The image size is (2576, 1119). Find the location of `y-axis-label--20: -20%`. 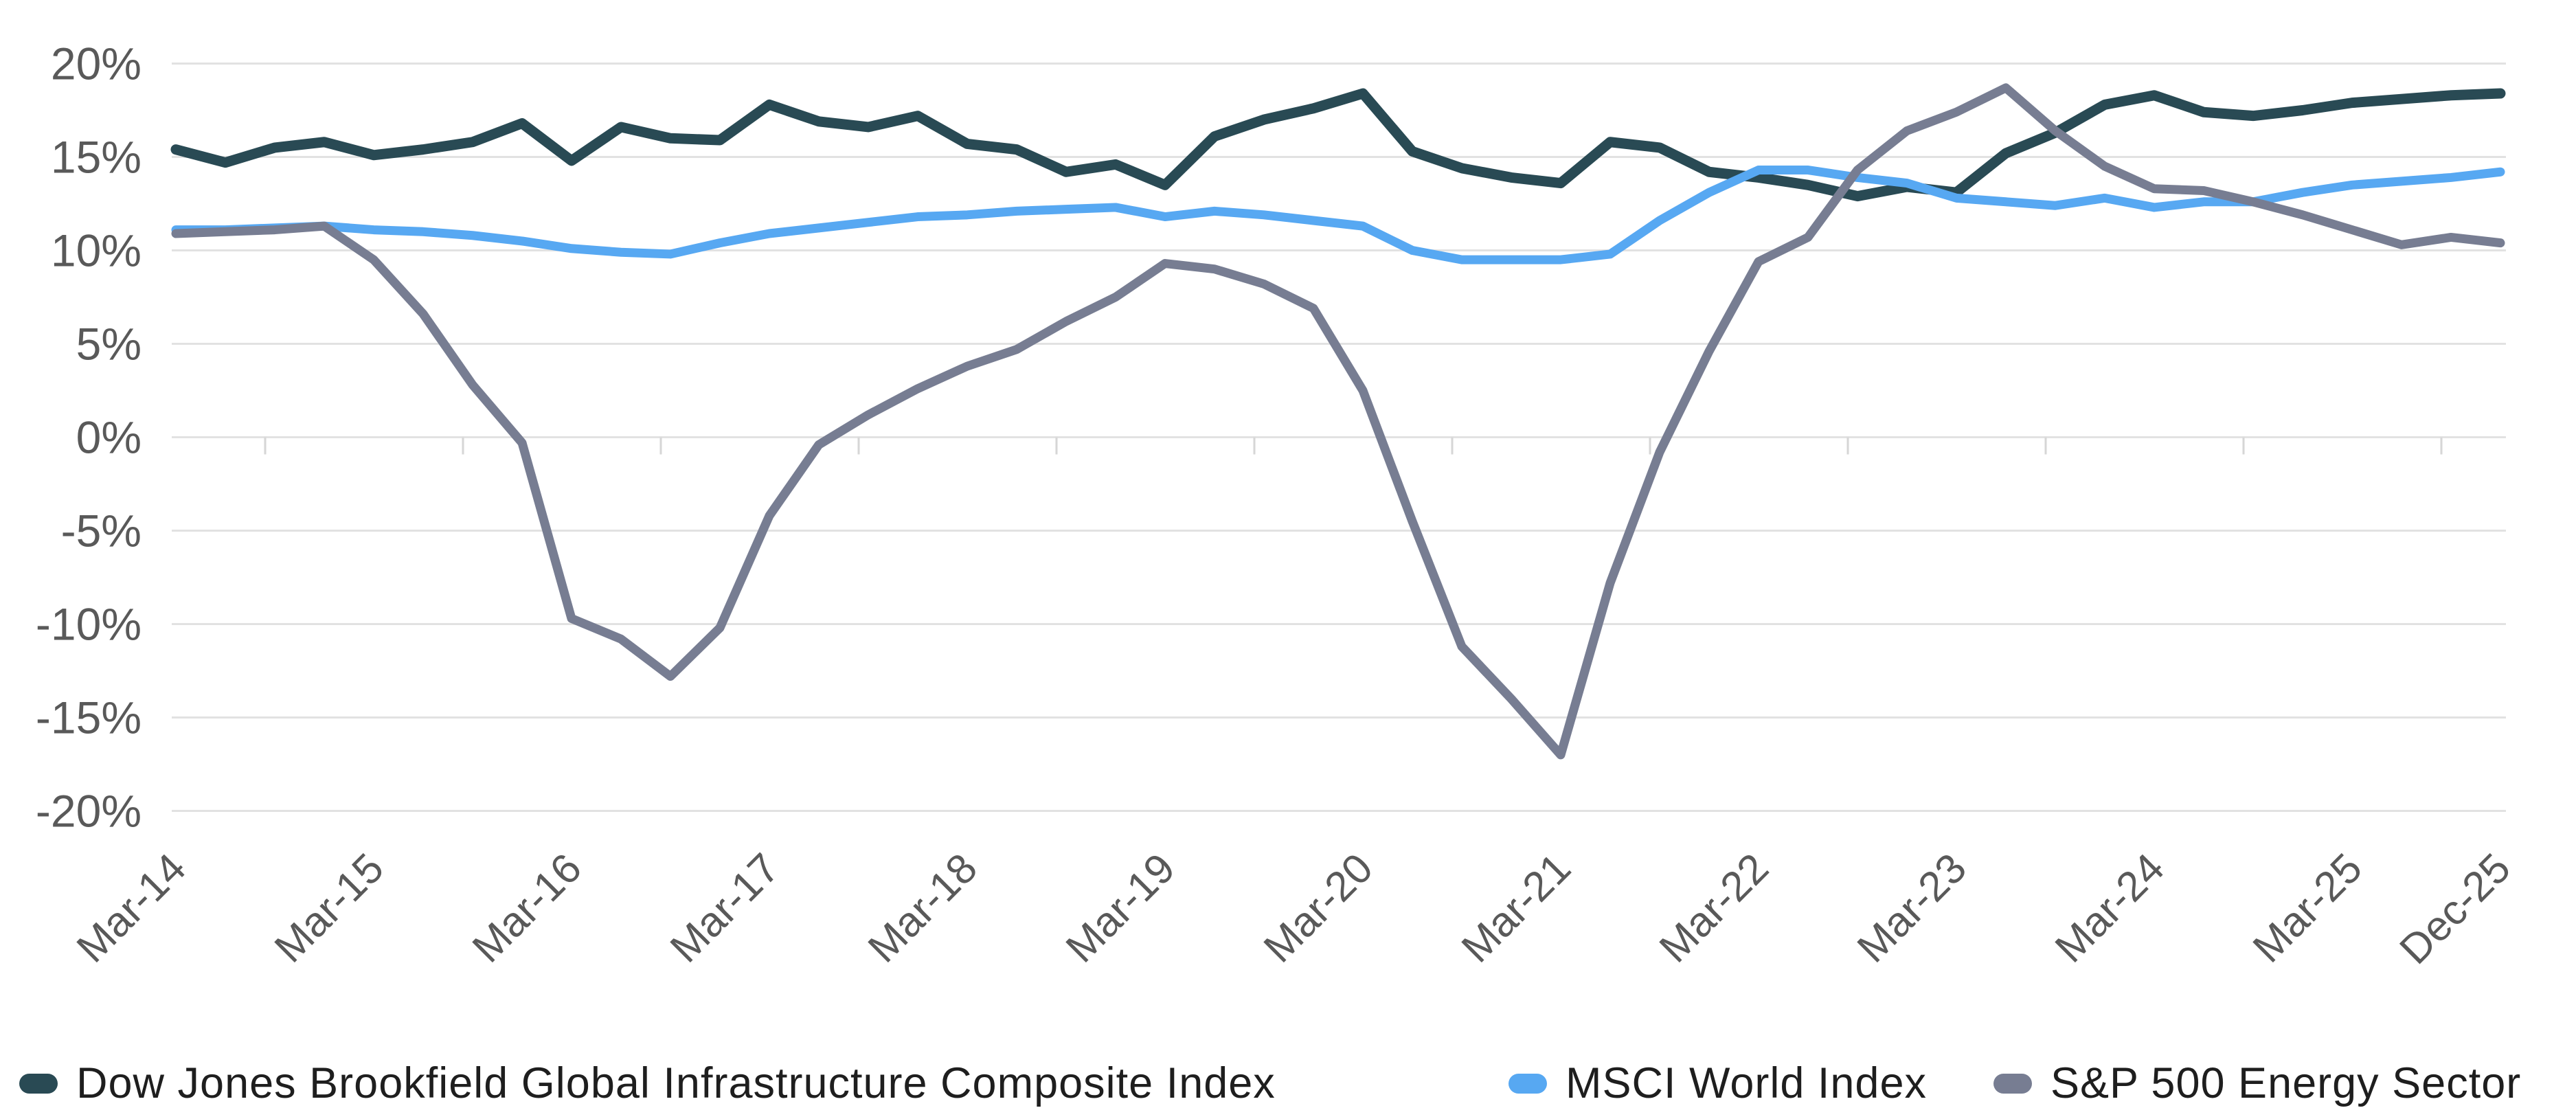

y-axis-label--20: -20% is located at coordinates (89, 811).